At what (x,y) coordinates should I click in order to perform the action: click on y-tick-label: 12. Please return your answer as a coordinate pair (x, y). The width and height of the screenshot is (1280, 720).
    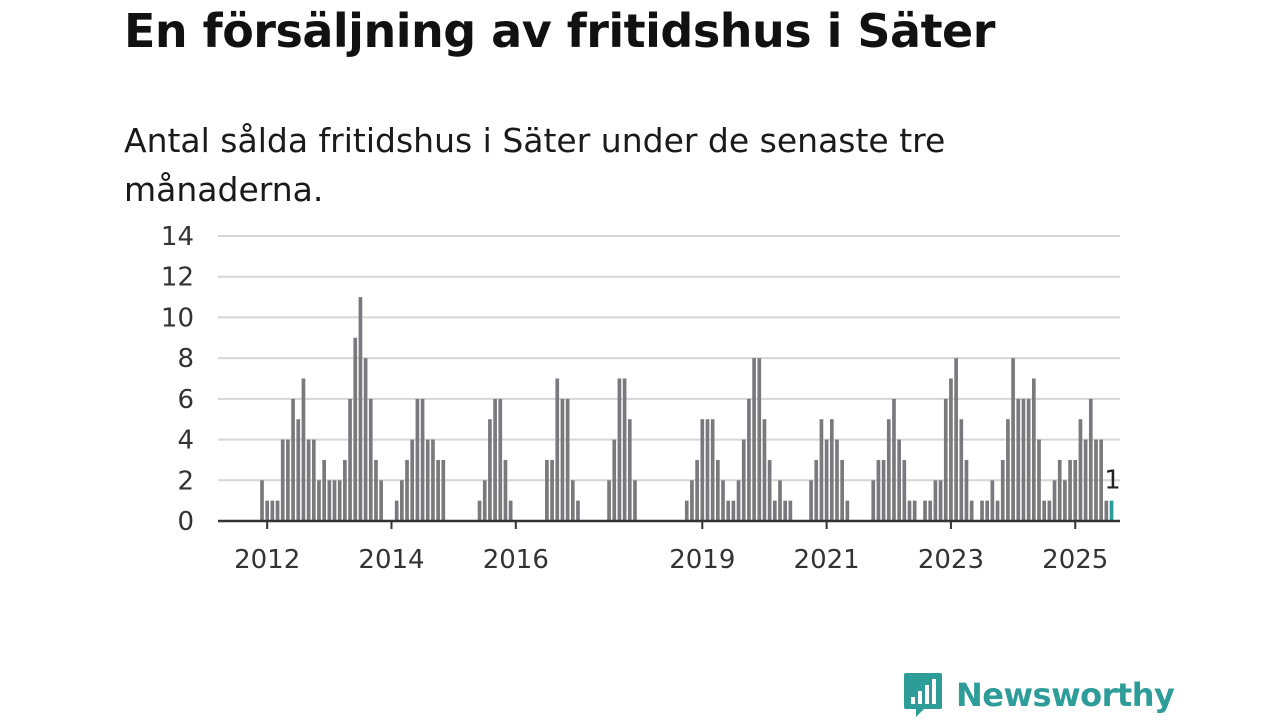
    Looking at the image, I should click on (177, 278).